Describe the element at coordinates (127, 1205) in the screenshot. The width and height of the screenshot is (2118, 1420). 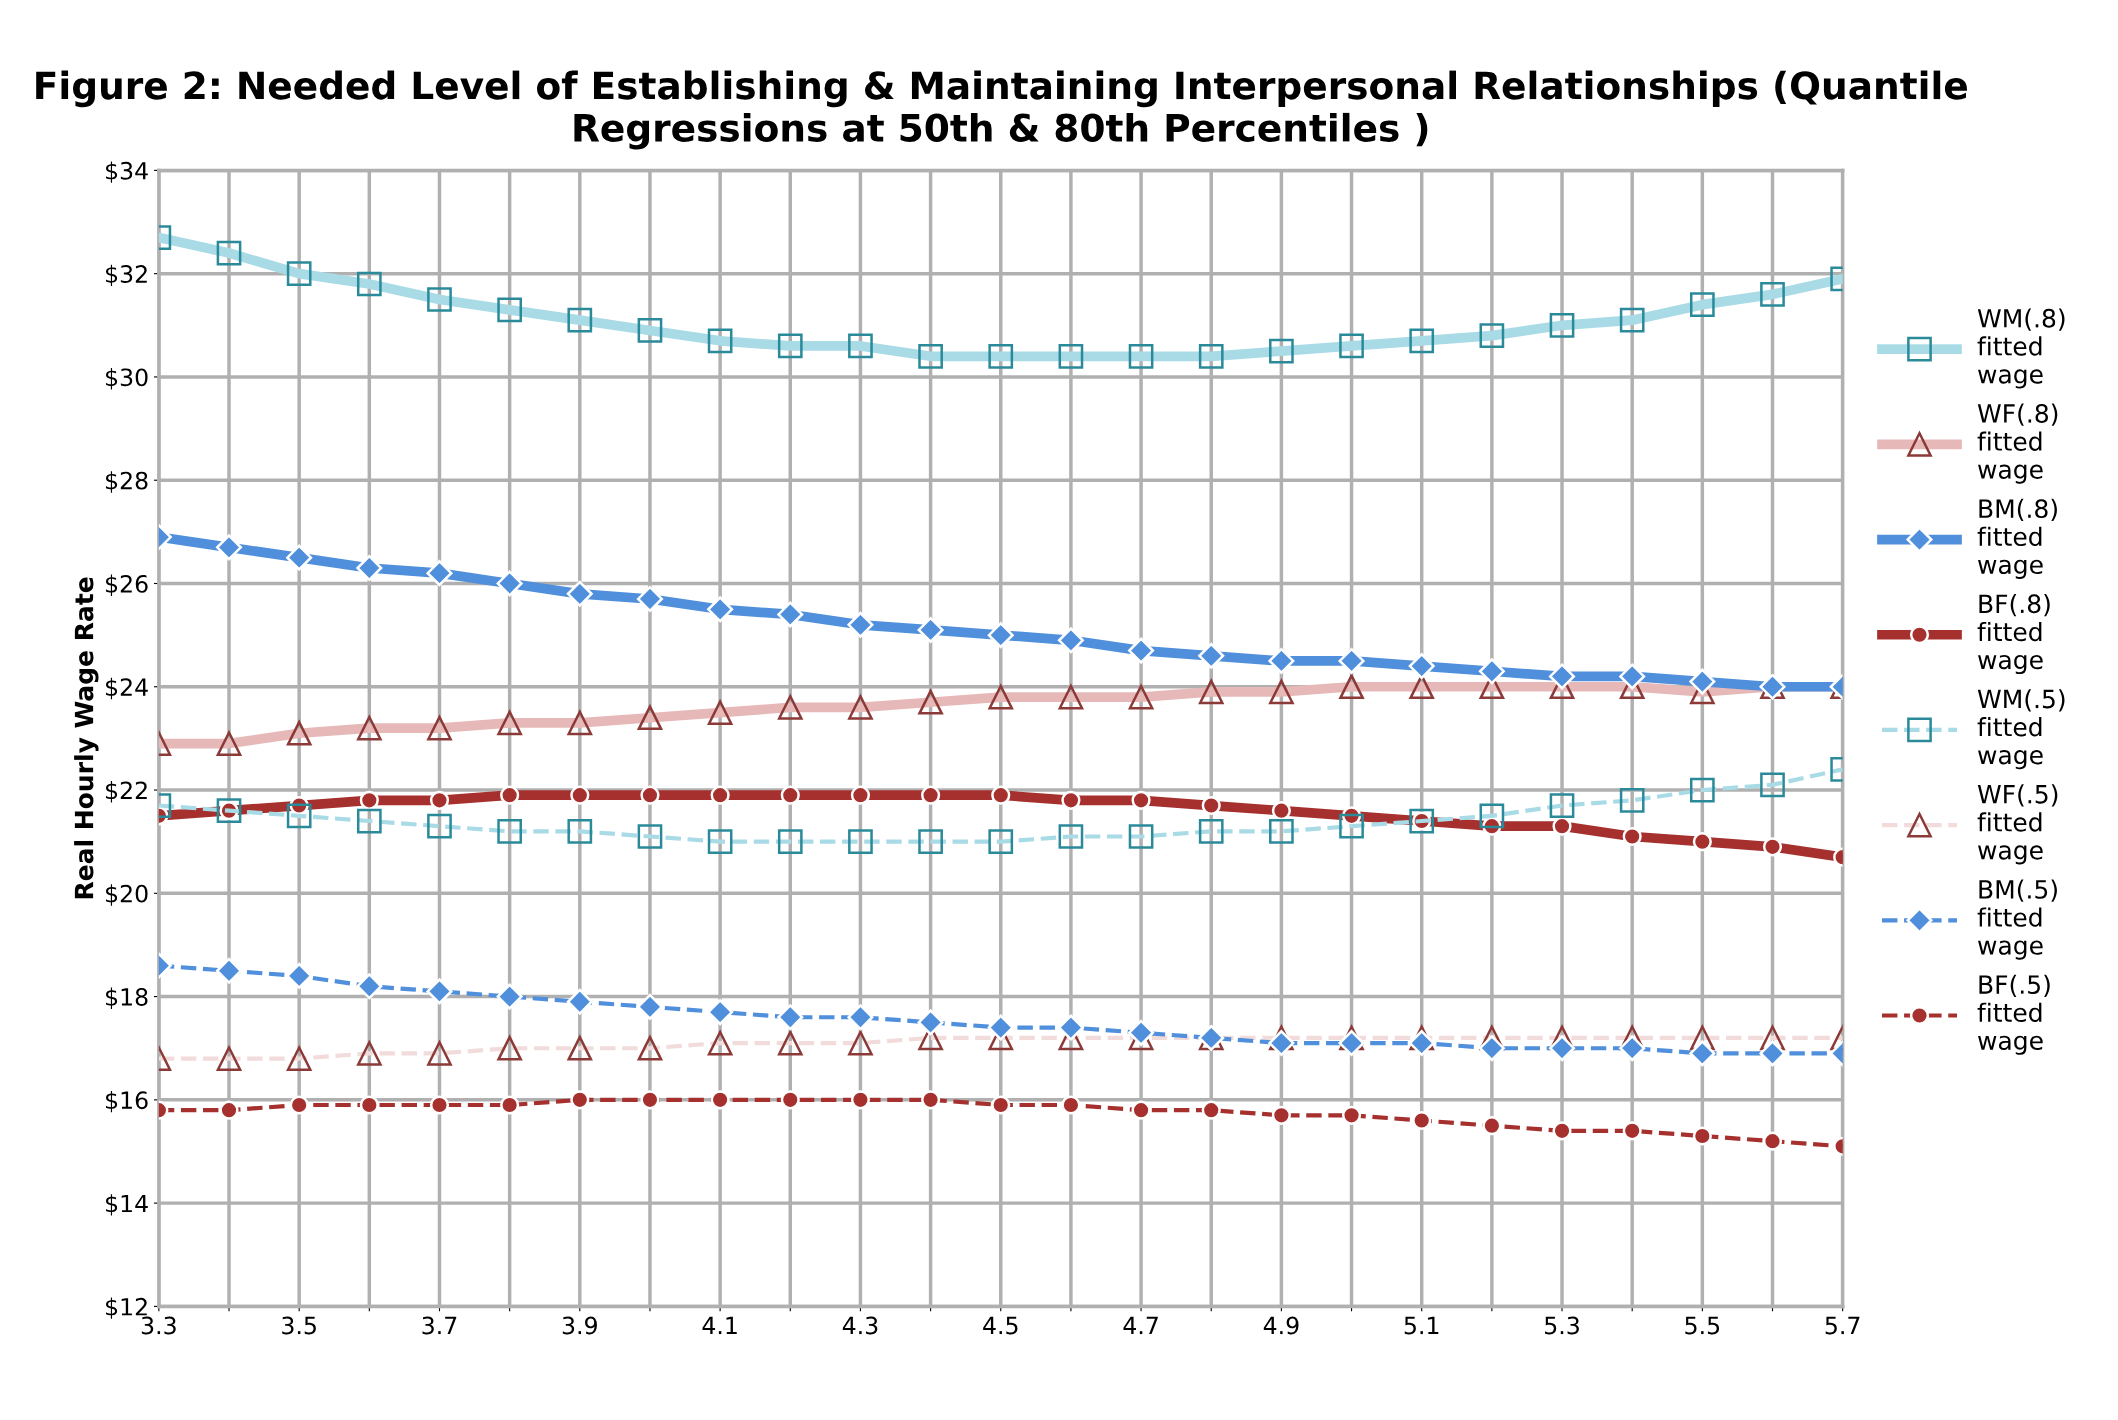
I see `y-tick-label: $14` at that location.